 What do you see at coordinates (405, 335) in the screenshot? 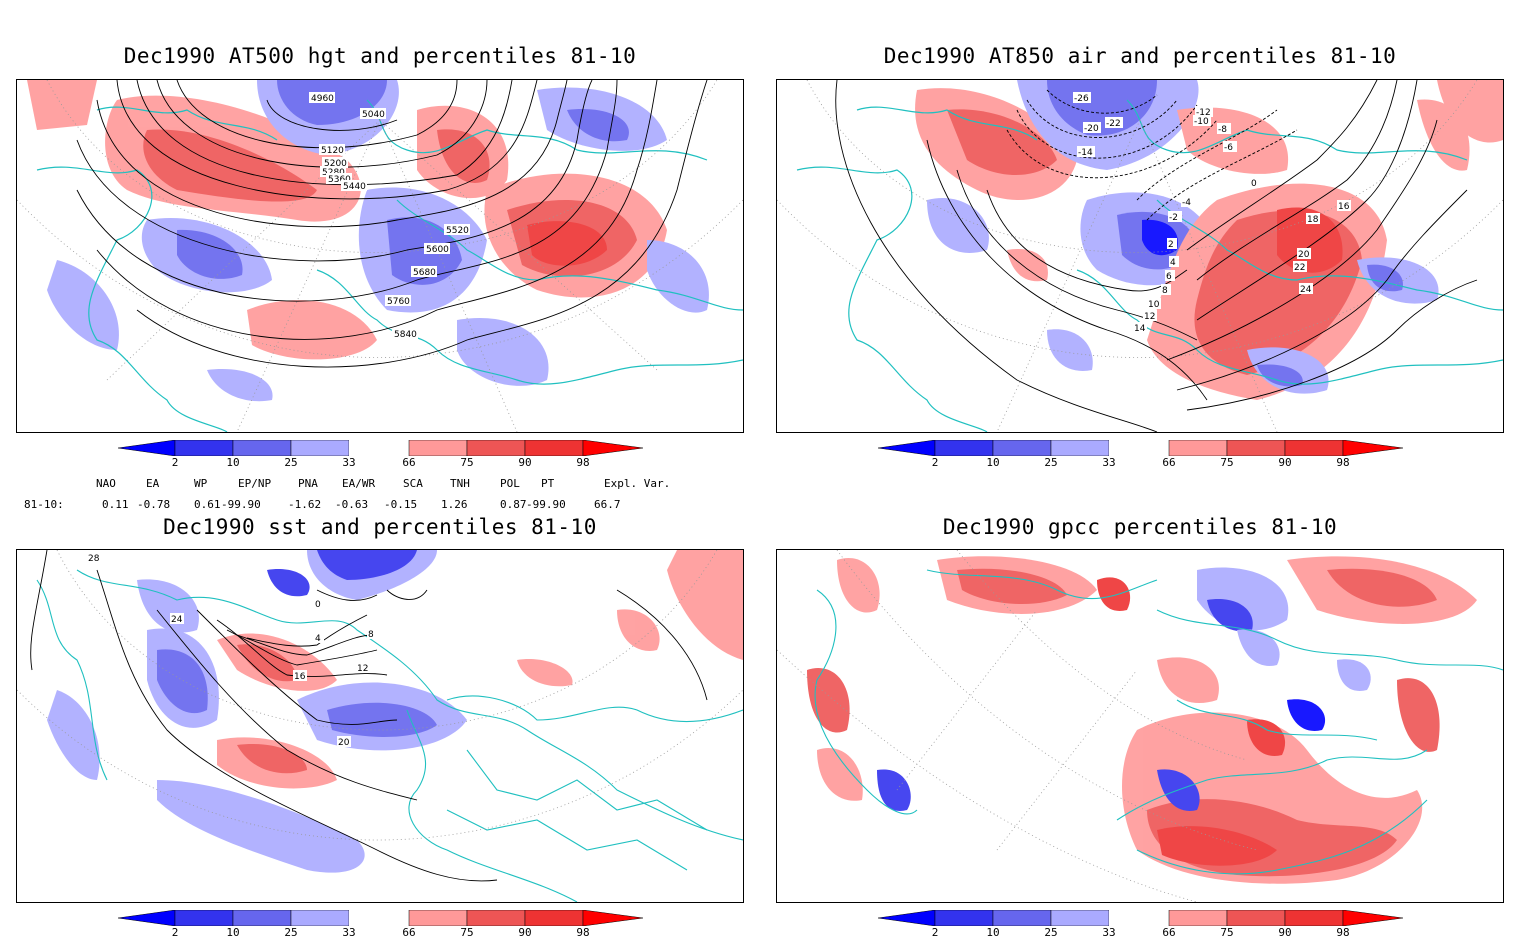
I see `contour-label: 5840` at bounding box center [405, 335].